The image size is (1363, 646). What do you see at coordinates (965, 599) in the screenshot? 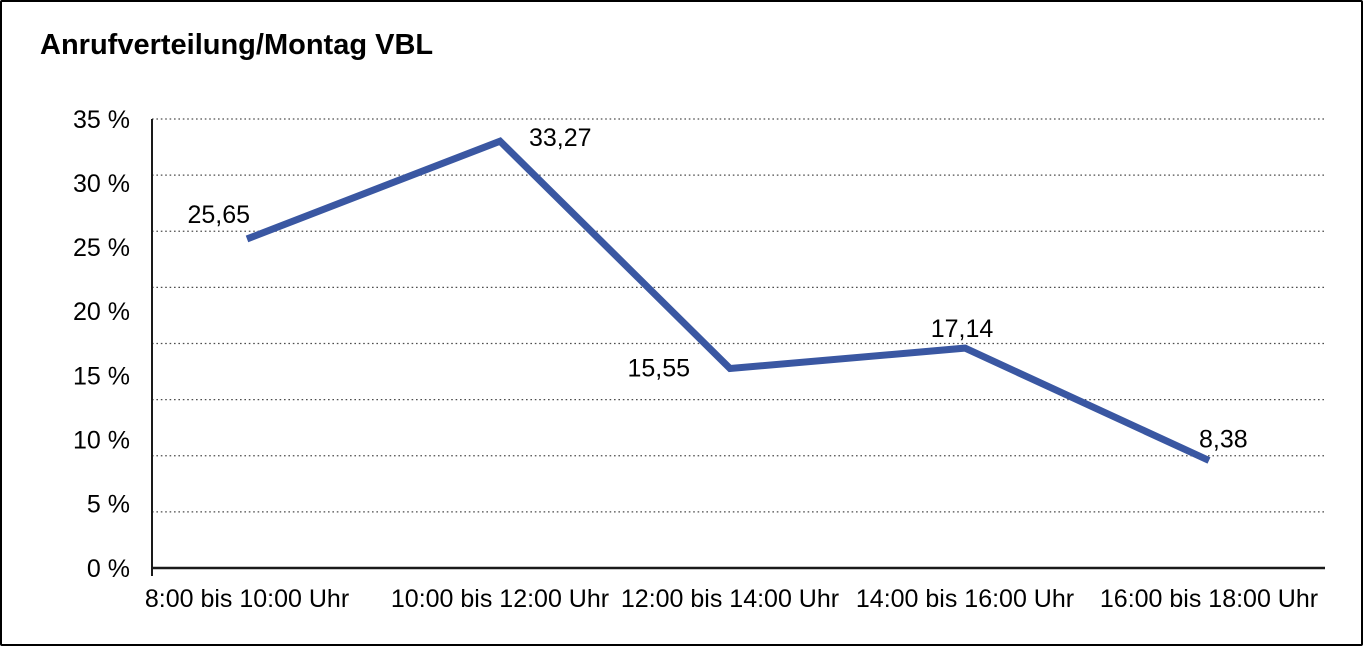
I see `x-tick-label: 14:00 bis 16:00 Uhr` at bounding box center [965, 599].